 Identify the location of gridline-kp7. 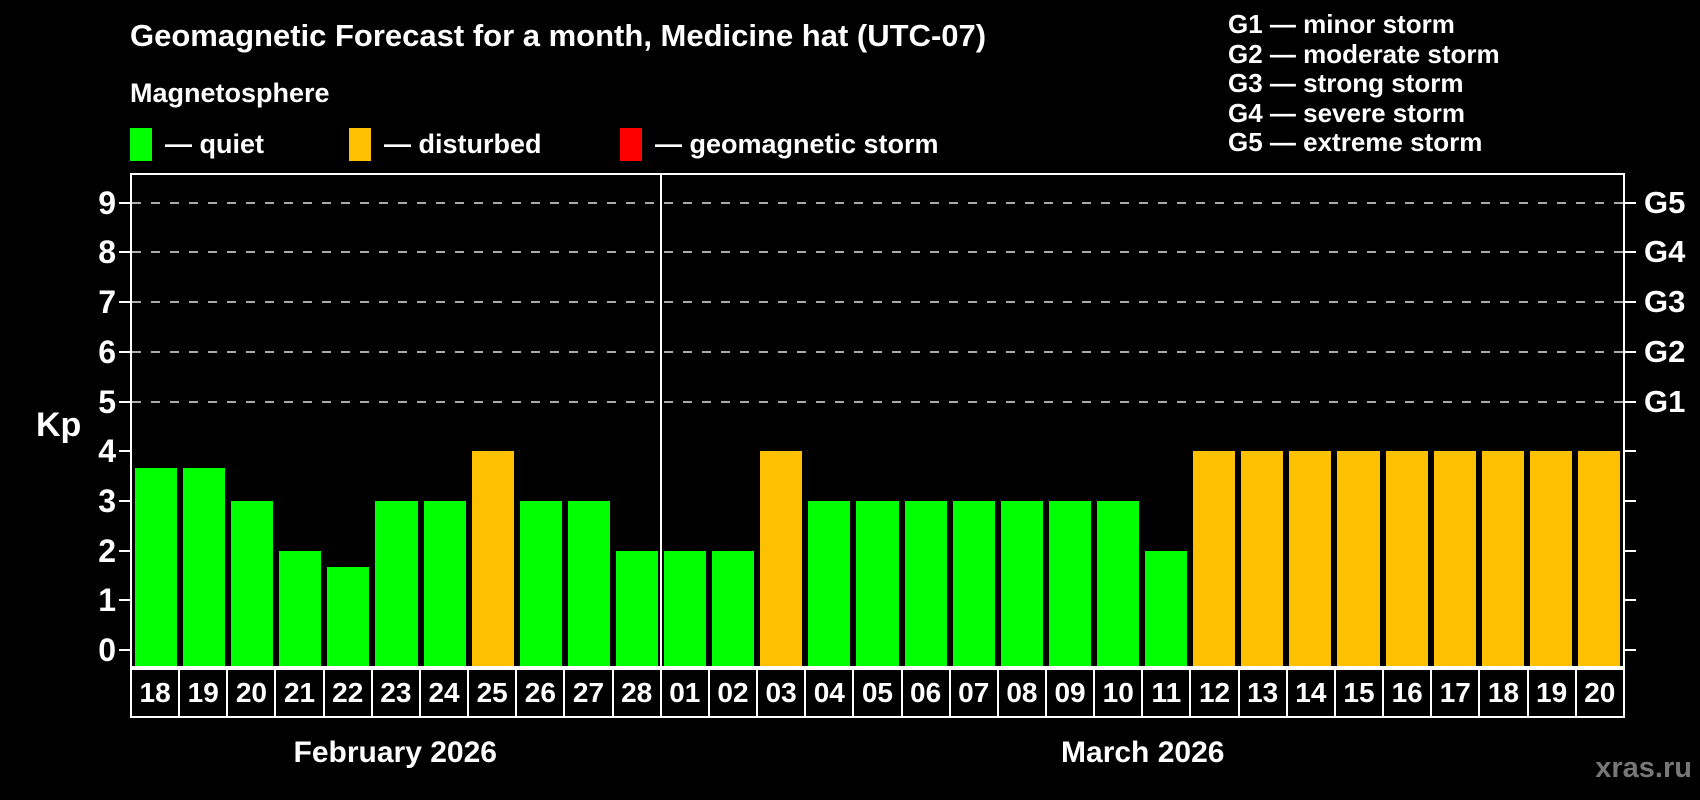
(877, 302).